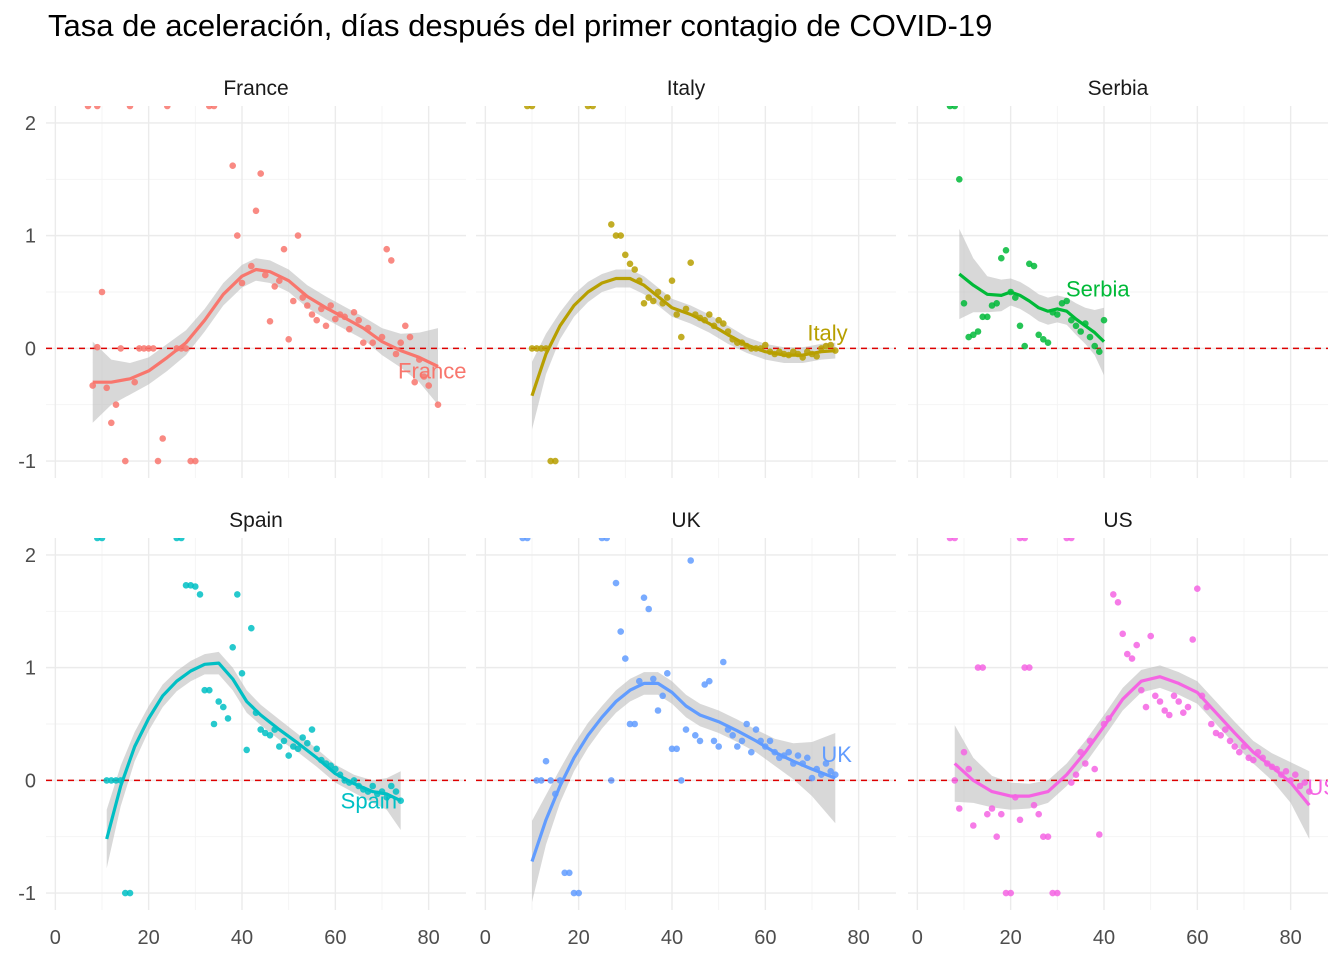 This screenshot has height=960, width=1344. Describe the element at coordinates (765, 938) in the screenshot. I see `x-tick-label: 60` at that location.